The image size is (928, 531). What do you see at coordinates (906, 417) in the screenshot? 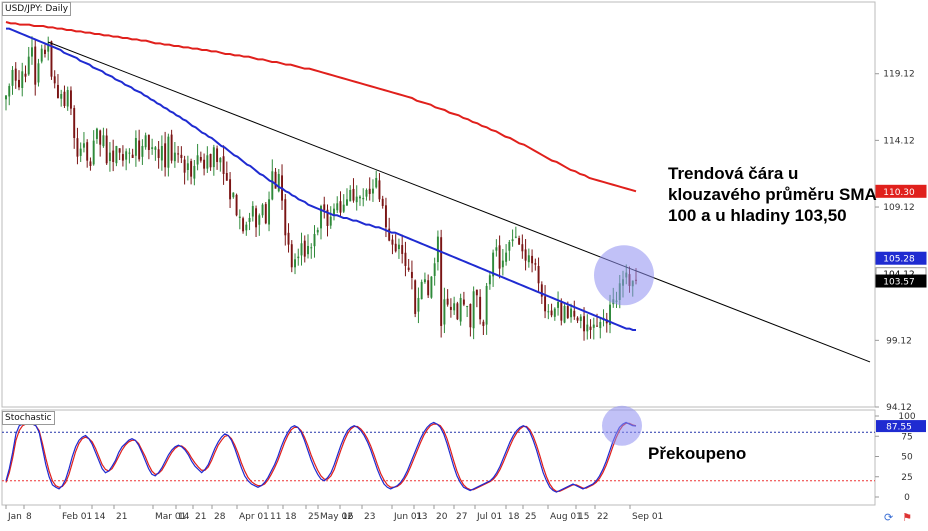
I see `stoch-y-tick-label: 100` at bounding box center [906, 417].